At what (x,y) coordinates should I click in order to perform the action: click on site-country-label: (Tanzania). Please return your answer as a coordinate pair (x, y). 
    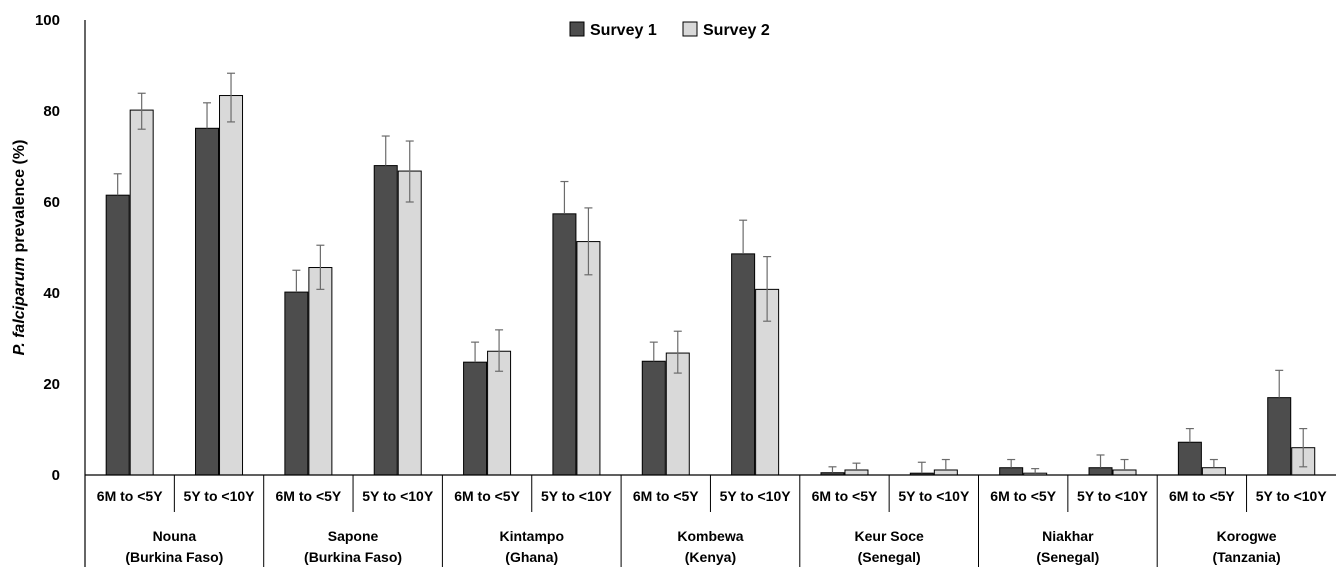
    Looking at the image, I should click on (1246, 557).